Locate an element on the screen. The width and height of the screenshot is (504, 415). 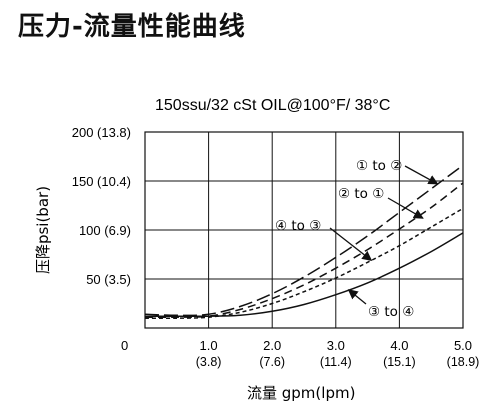
y-tick-label: 50 (3.5) is located at coordinates (108, 279).